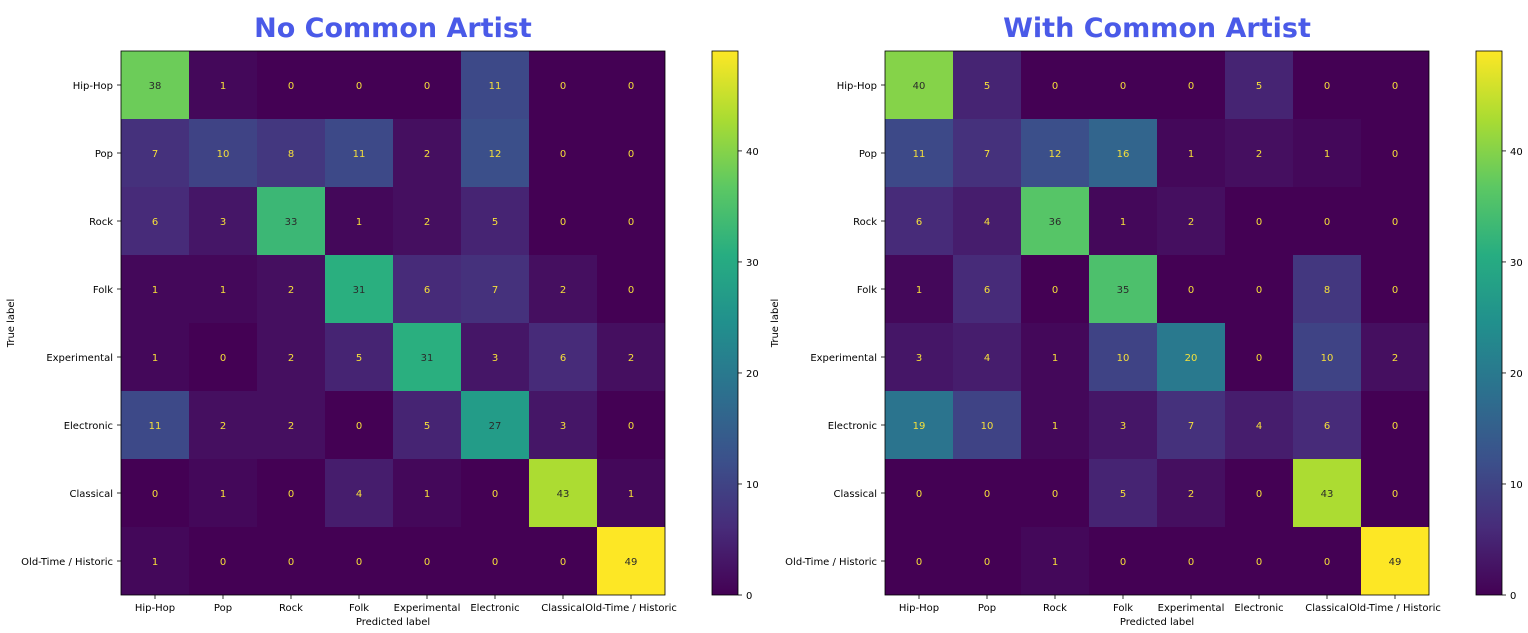 This screenshot has height=633, width=1528. What do you see at coordinates (725, 323) in the screenshot?
I see `panel1-colorbar` at bounding box center [725, 323].